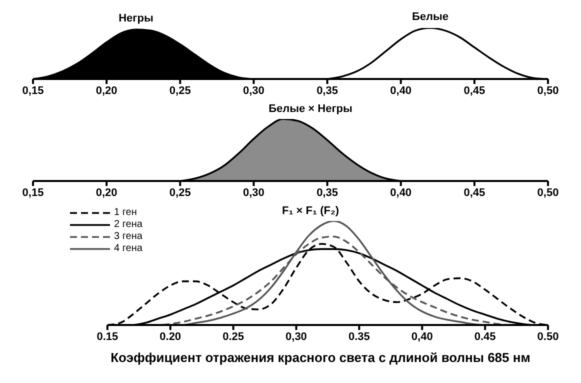 This screenshot has width=581, height=383. What do you see at coordinates (548, 336) in the screenshot?
I see `x-tick-label: 0.50` at bounding box center [548, 336].